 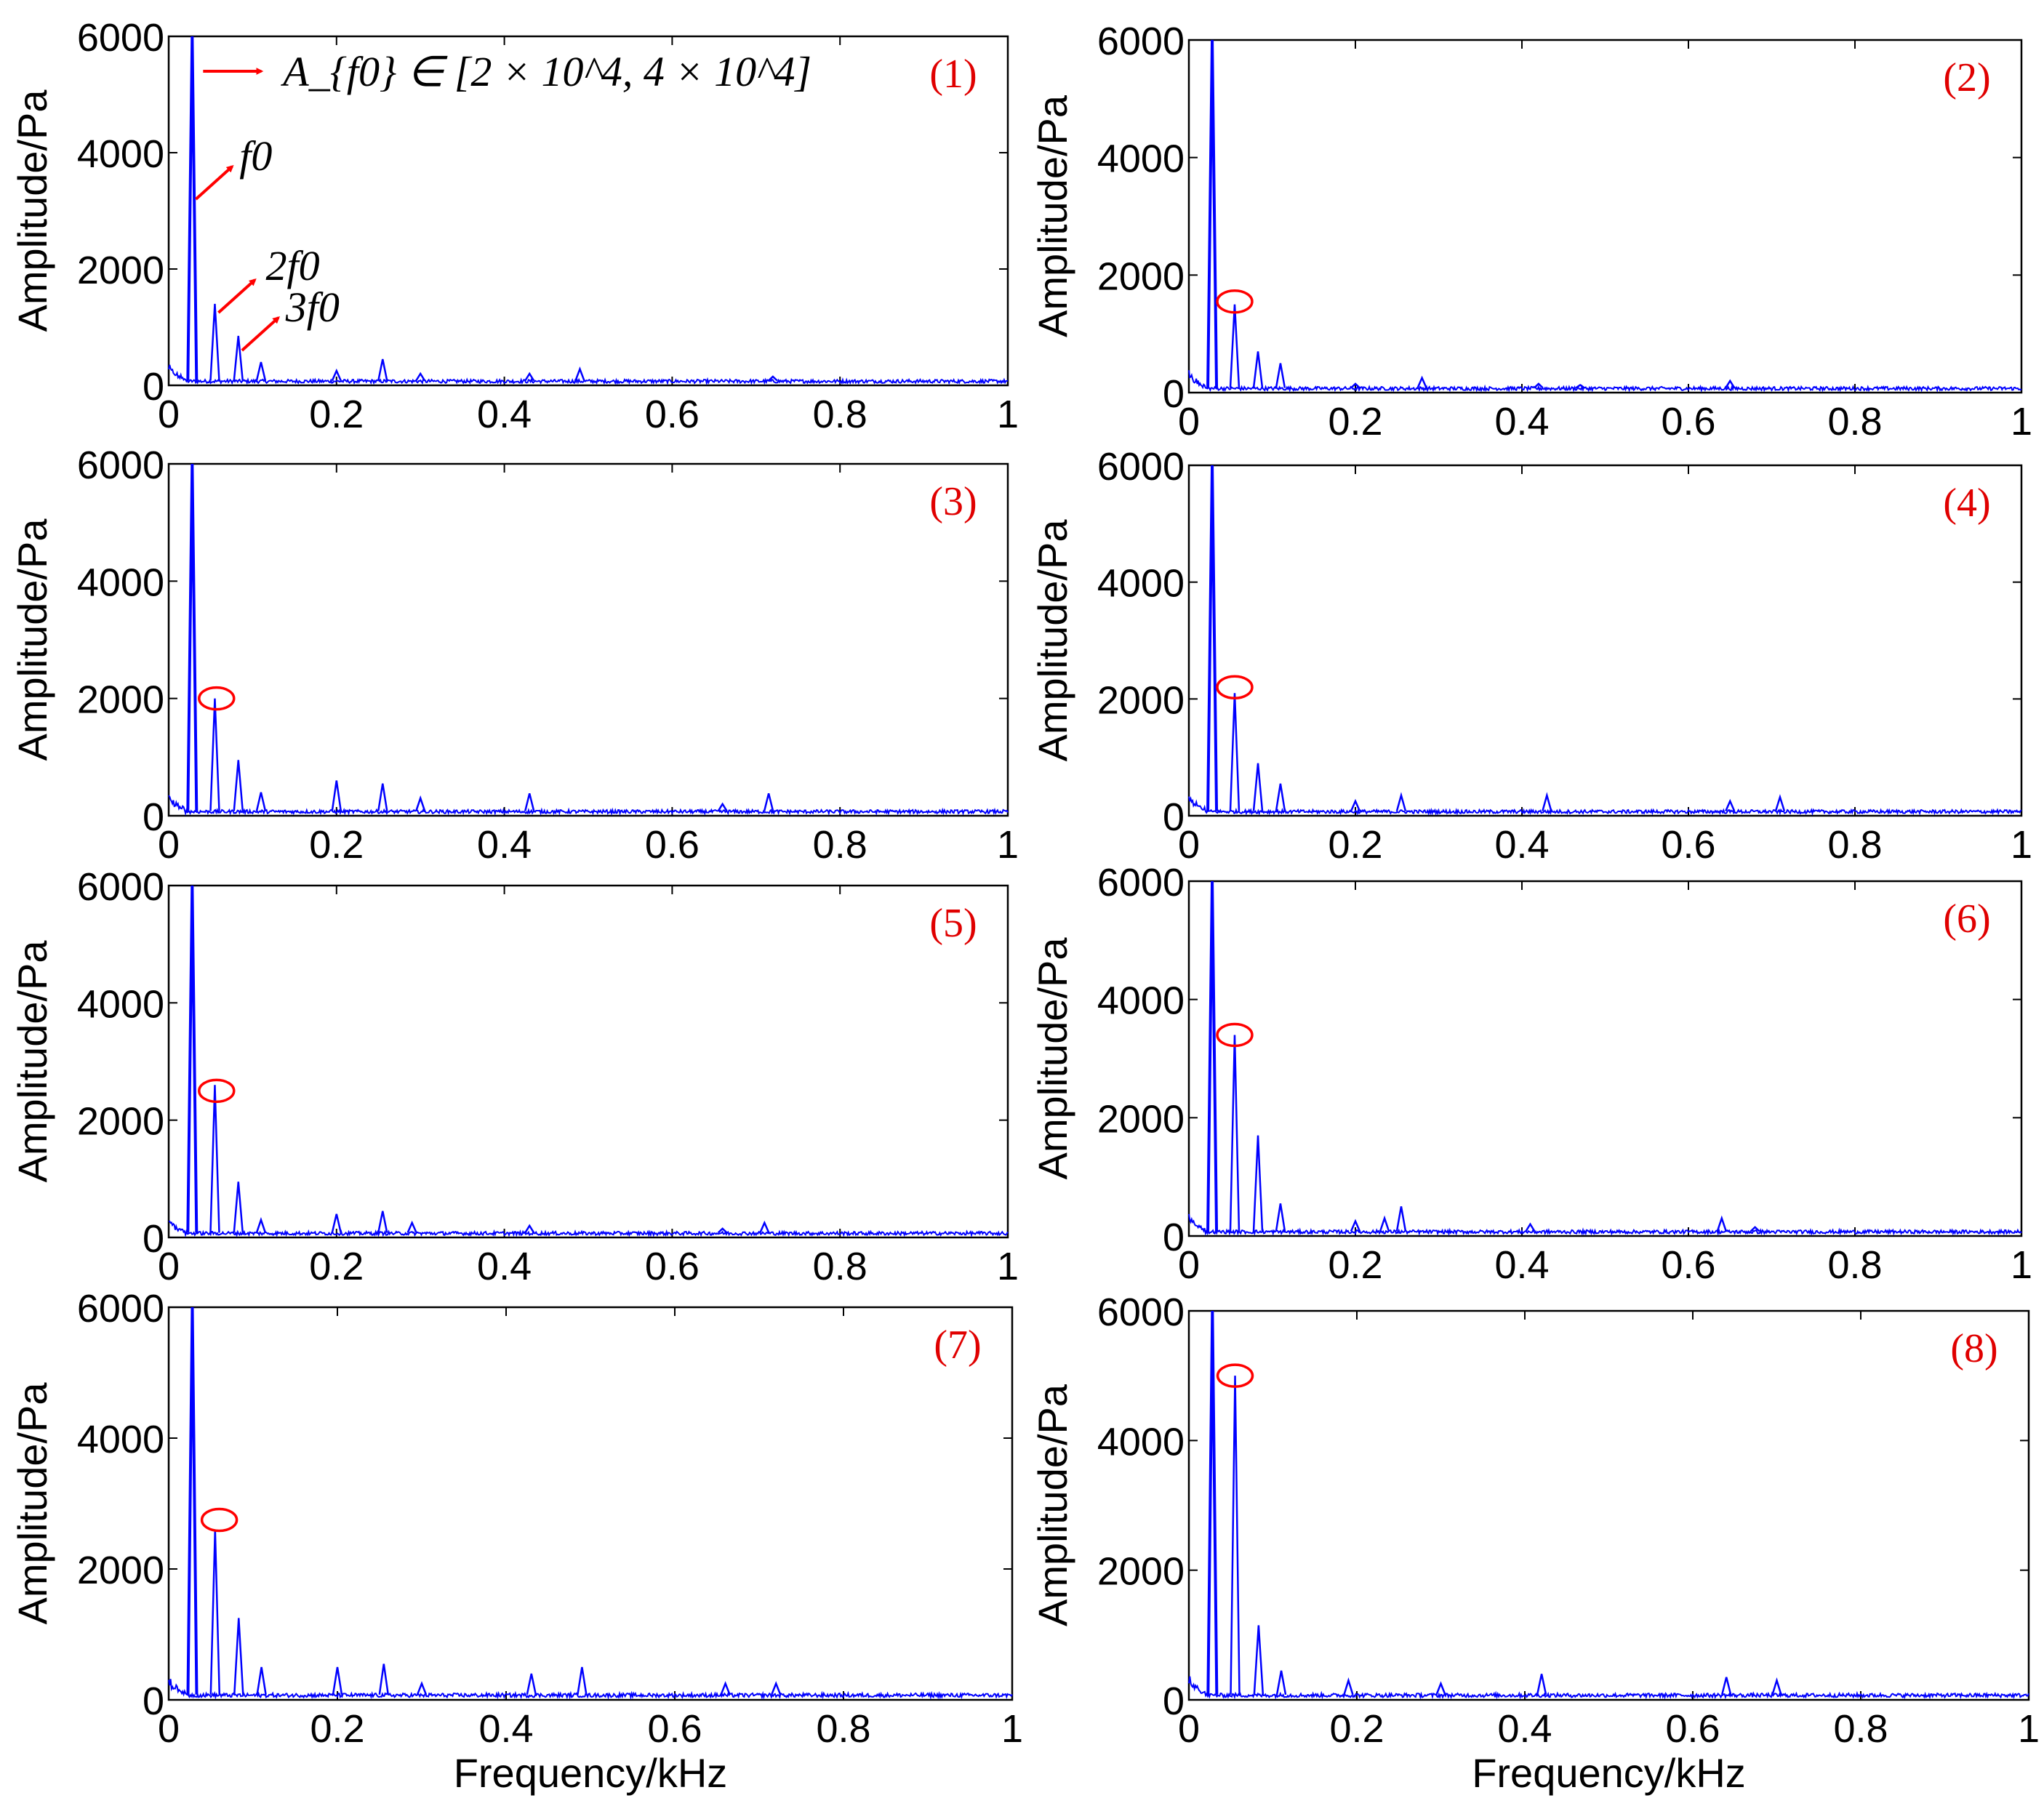 I want to click on x-tick-label: 0.6, so click(x=1688, y=845).